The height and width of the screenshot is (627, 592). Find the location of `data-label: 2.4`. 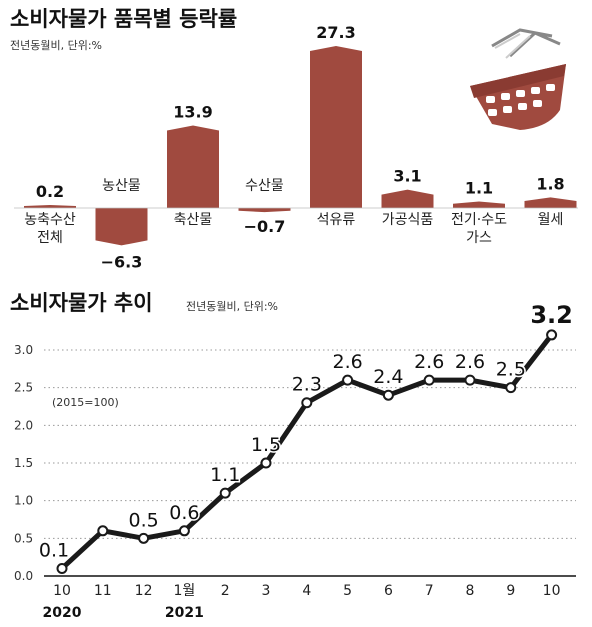

data-label: 2.4 is located at coordinates (388, 377).